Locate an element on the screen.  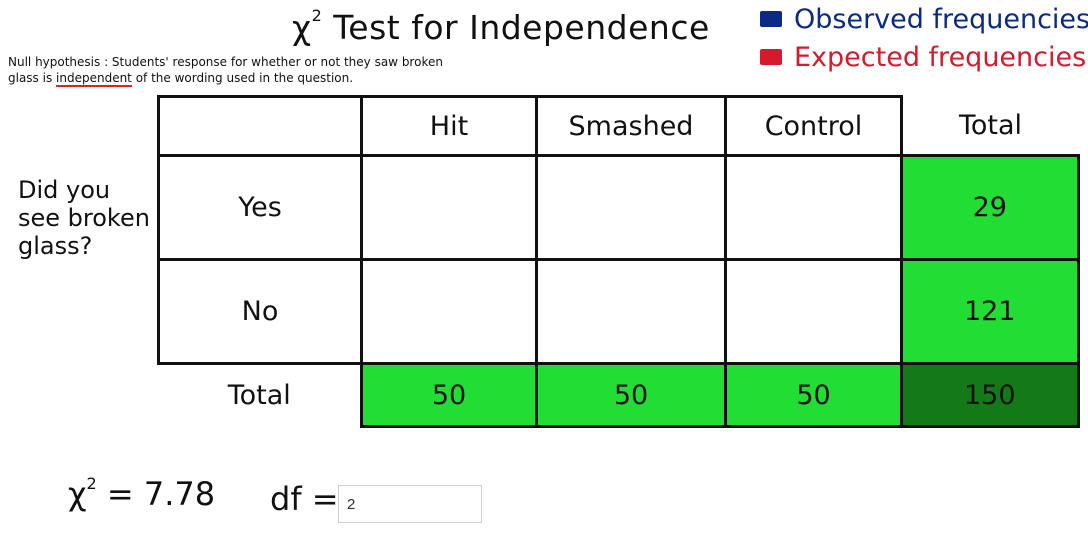
legend-expected: Expected frequencies is located at coordinates (924, 57).